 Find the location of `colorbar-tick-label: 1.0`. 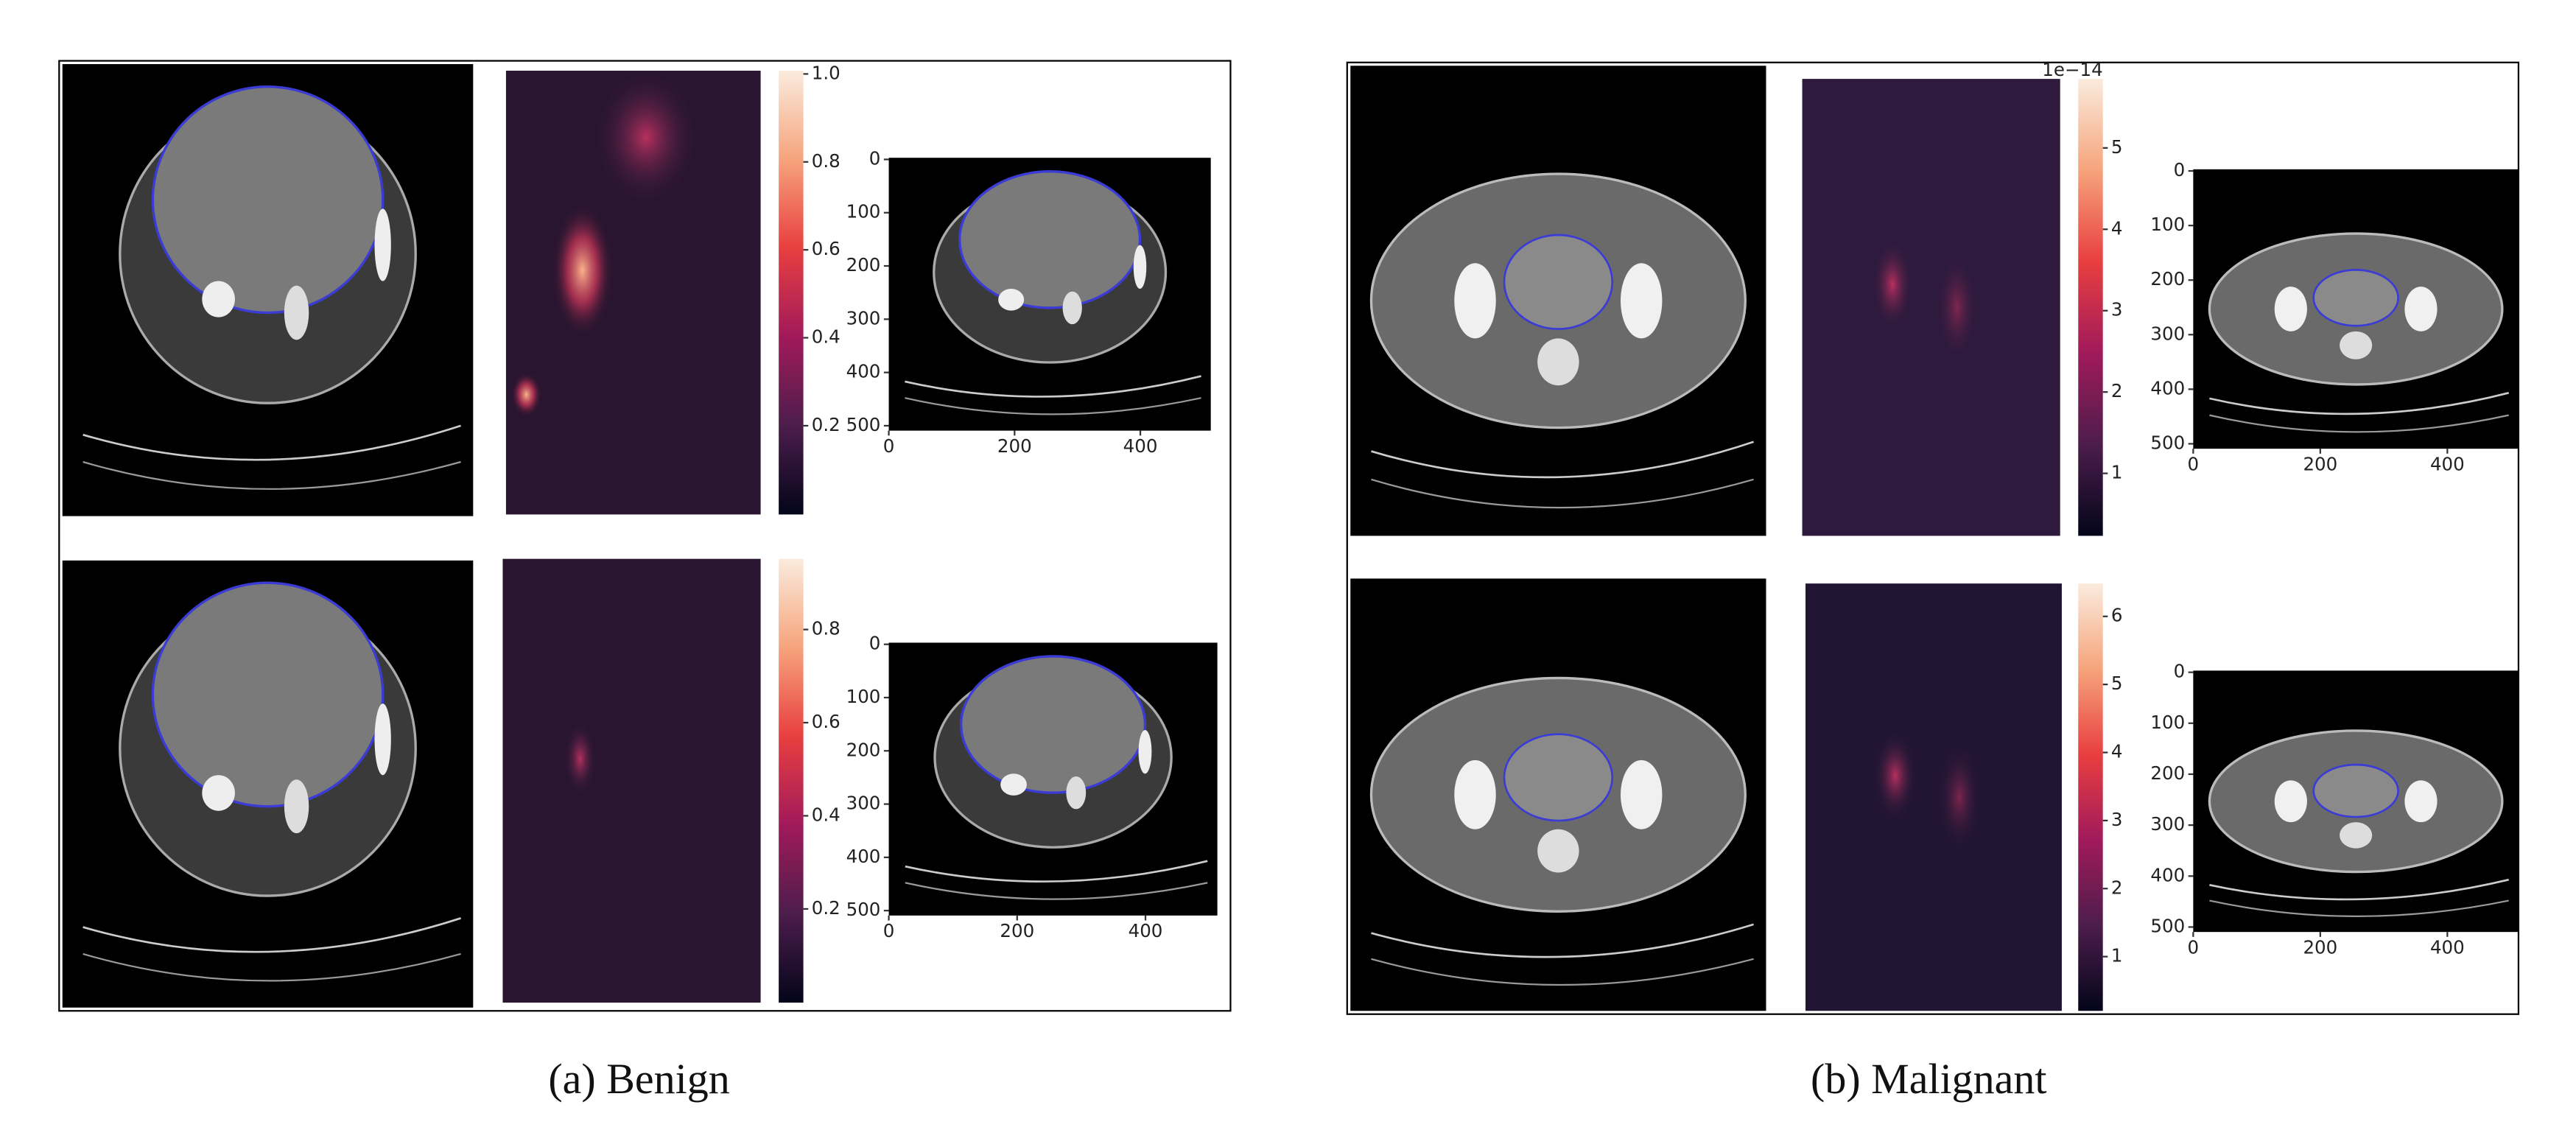

colorbar-tick-label: 1.0 is located at coordinates (826, 72).